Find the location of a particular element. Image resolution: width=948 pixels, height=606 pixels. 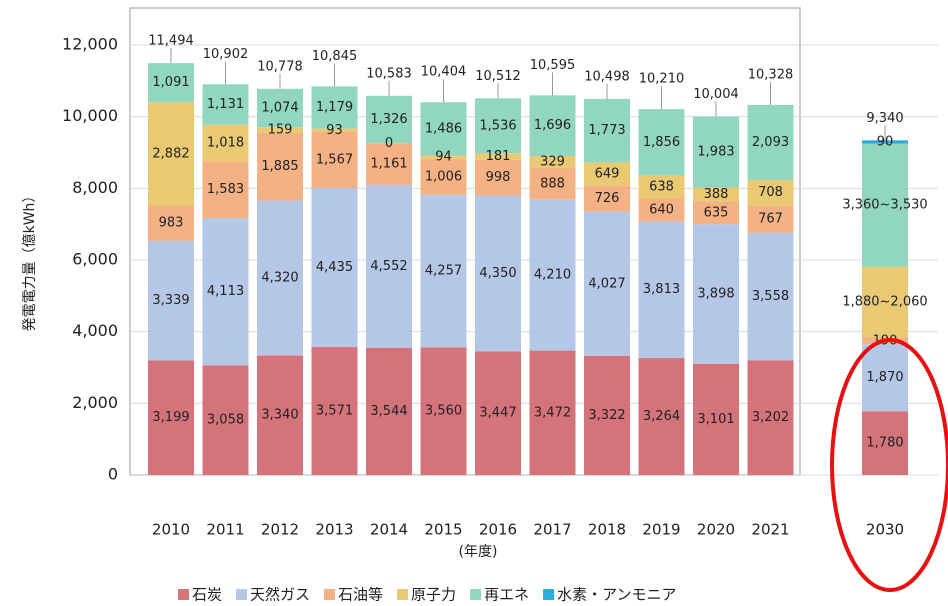

data-label: 1,583 is located at coordinates (225, 189).